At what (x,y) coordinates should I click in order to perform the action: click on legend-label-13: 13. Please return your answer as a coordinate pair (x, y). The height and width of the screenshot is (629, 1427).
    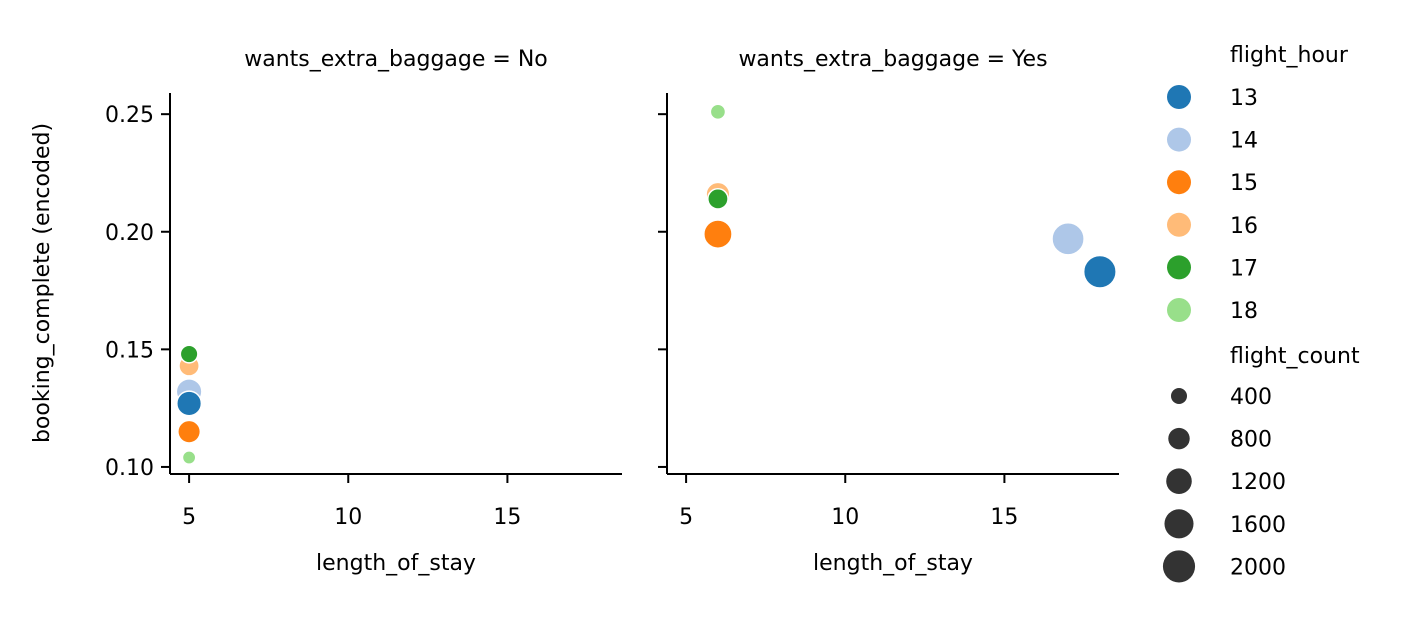
    Looking at the image, I should click on (1244, 98).